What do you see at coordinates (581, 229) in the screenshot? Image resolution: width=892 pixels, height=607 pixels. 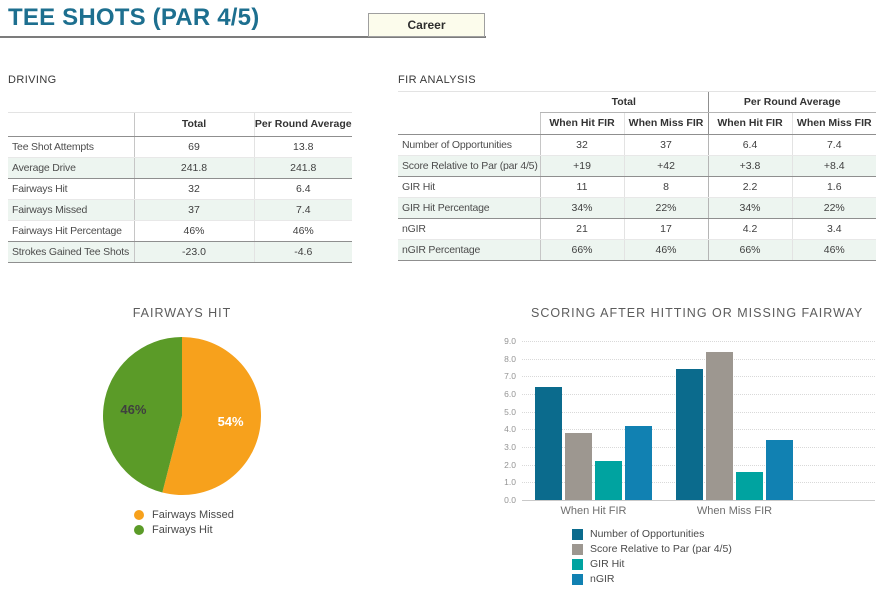 I see `cell-value: 21` at bounding box center [581, 229].